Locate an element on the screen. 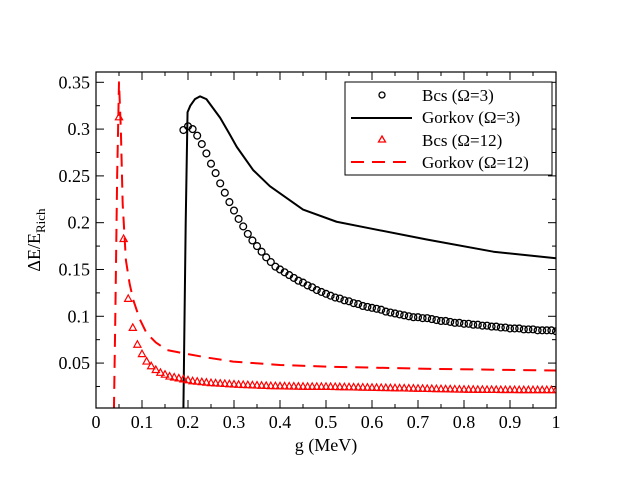  y-tick-label: 0.35 is located at coordinates (75, 82).